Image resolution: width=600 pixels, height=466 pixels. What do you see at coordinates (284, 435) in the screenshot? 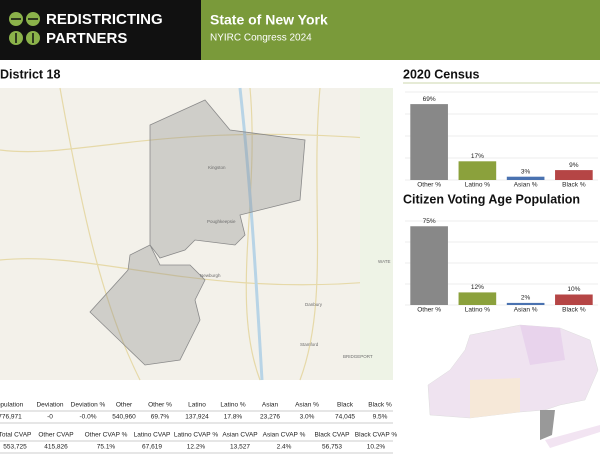
I see `table-header: Asian CVAP %` at bounding box center [284, 435].